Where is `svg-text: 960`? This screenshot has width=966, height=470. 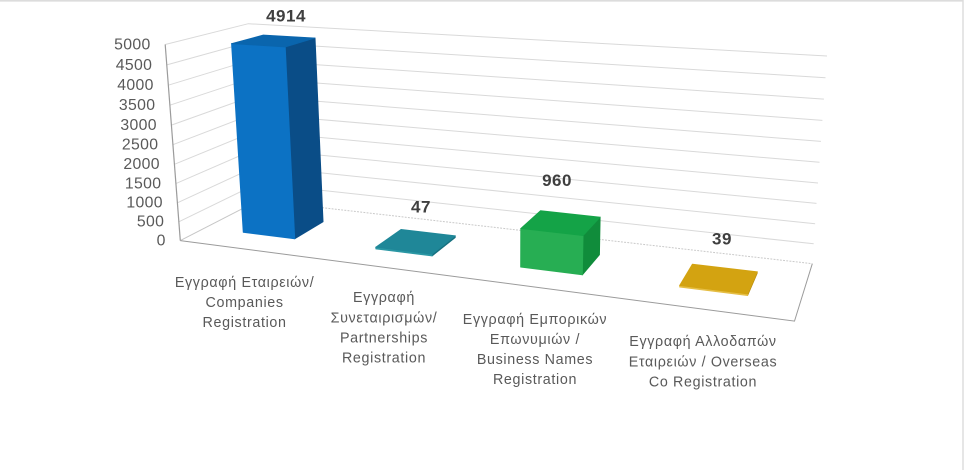 svg-text: 960 is located at coordinates (557, 180).